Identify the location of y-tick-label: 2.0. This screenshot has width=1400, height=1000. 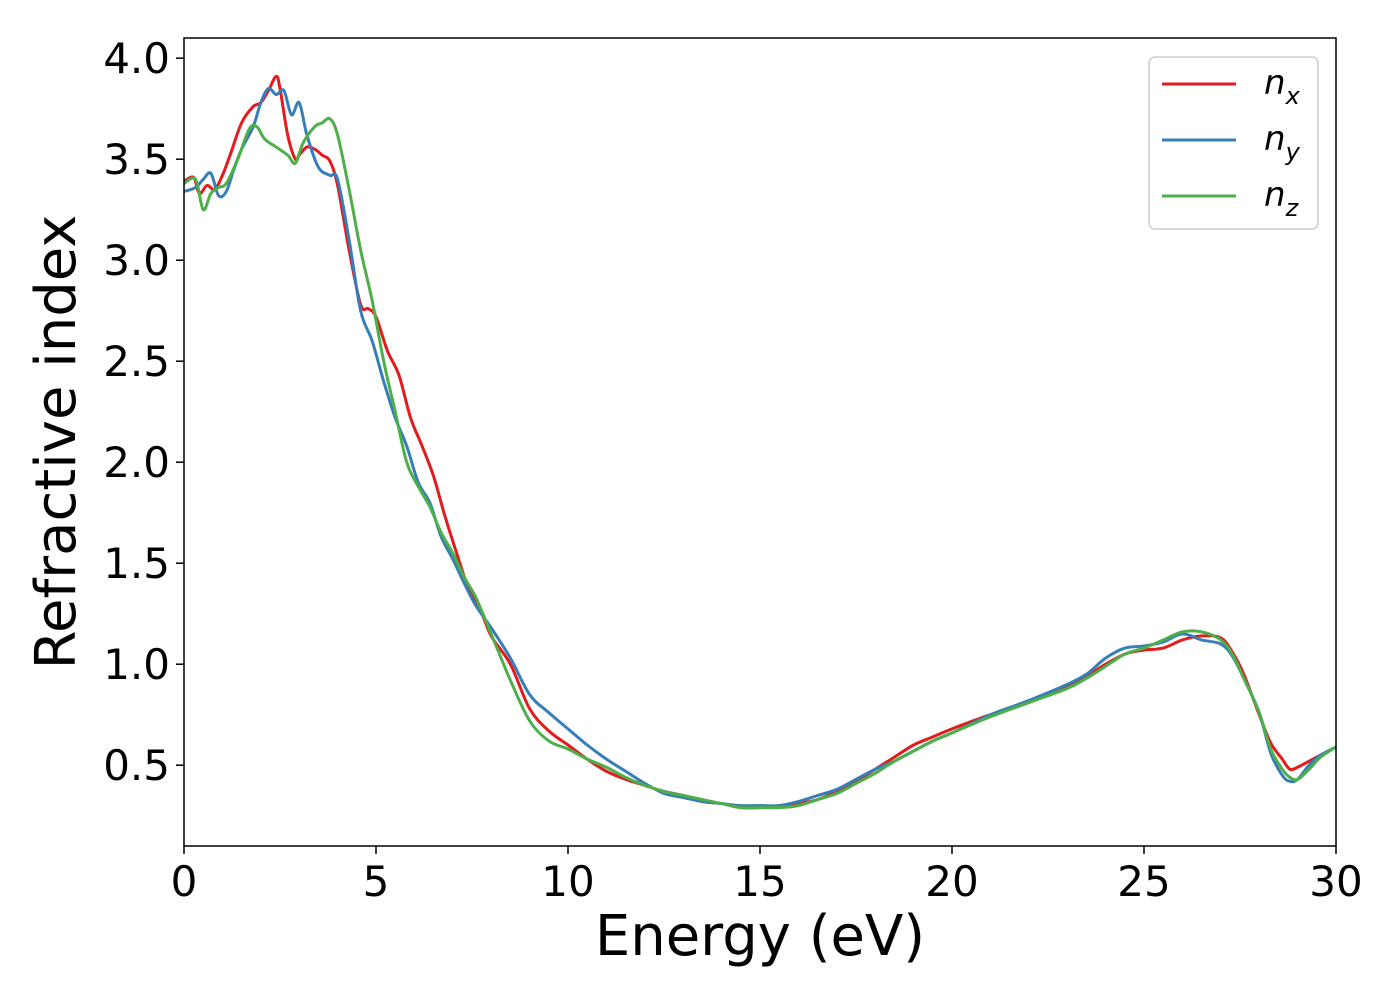
(136, 462).